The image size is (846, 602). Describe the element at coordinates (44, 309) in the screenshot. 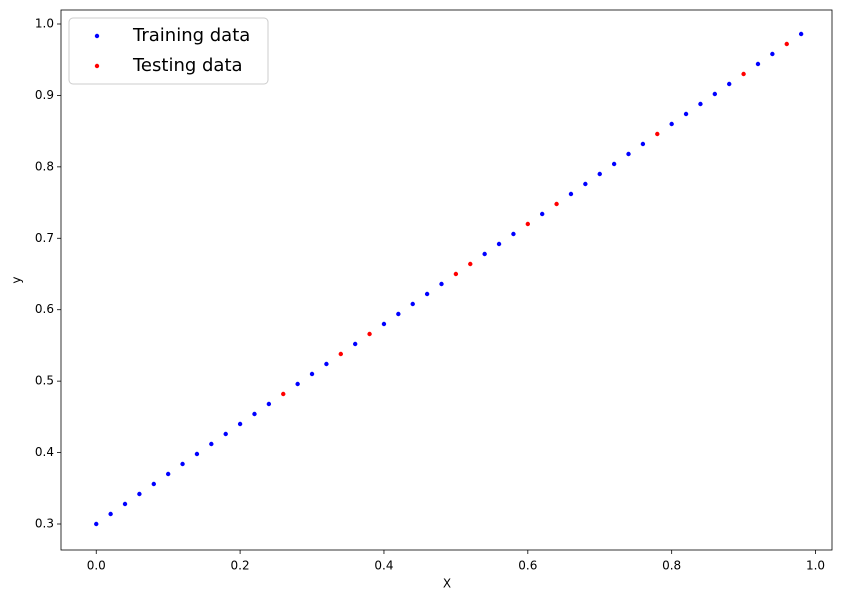

I see `y-tick-label: 0.6` at that location.